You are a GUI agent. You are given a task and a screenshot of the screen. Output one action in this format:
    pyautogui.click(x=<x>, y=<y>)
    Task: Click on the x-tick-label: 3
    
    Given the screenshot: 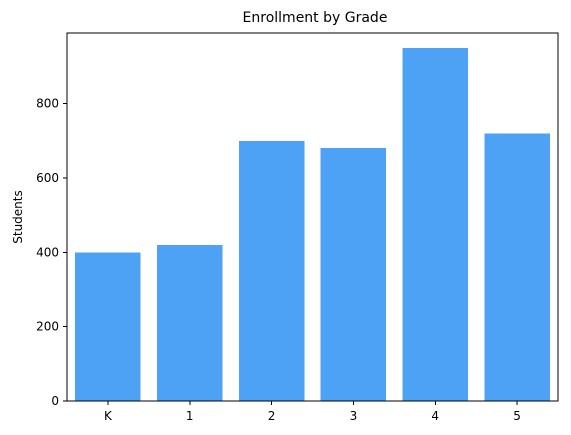 What is the action you would take?
    pyautogui.click(x=354, y=416)
    